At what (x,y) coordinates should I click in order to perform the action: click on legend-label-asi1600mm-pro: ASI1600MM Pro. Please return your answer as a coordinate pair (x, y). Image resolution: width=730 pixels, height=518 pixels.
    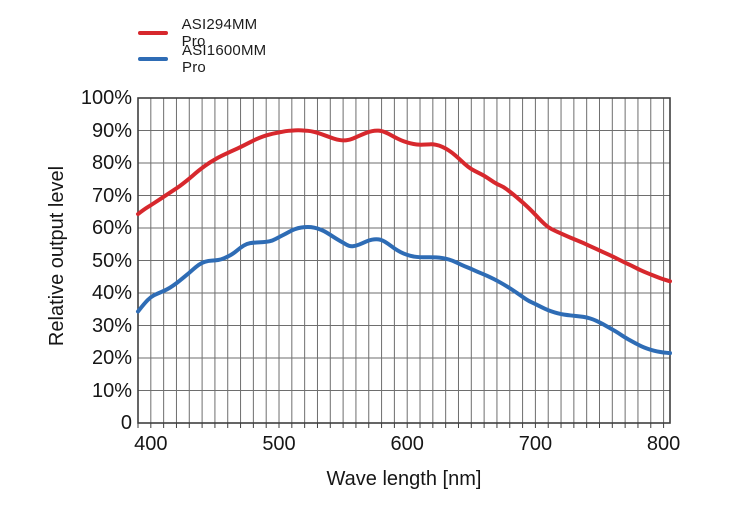
    Looking at the image, I should click on (224, 59).